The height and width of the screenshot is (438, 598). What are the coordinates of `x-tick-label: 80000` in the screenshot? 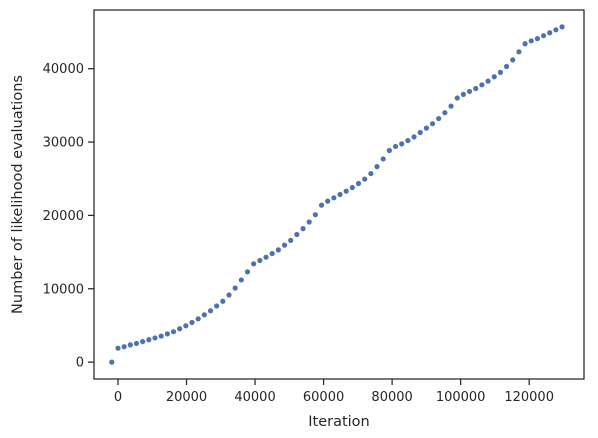 It's located at (391, 397).